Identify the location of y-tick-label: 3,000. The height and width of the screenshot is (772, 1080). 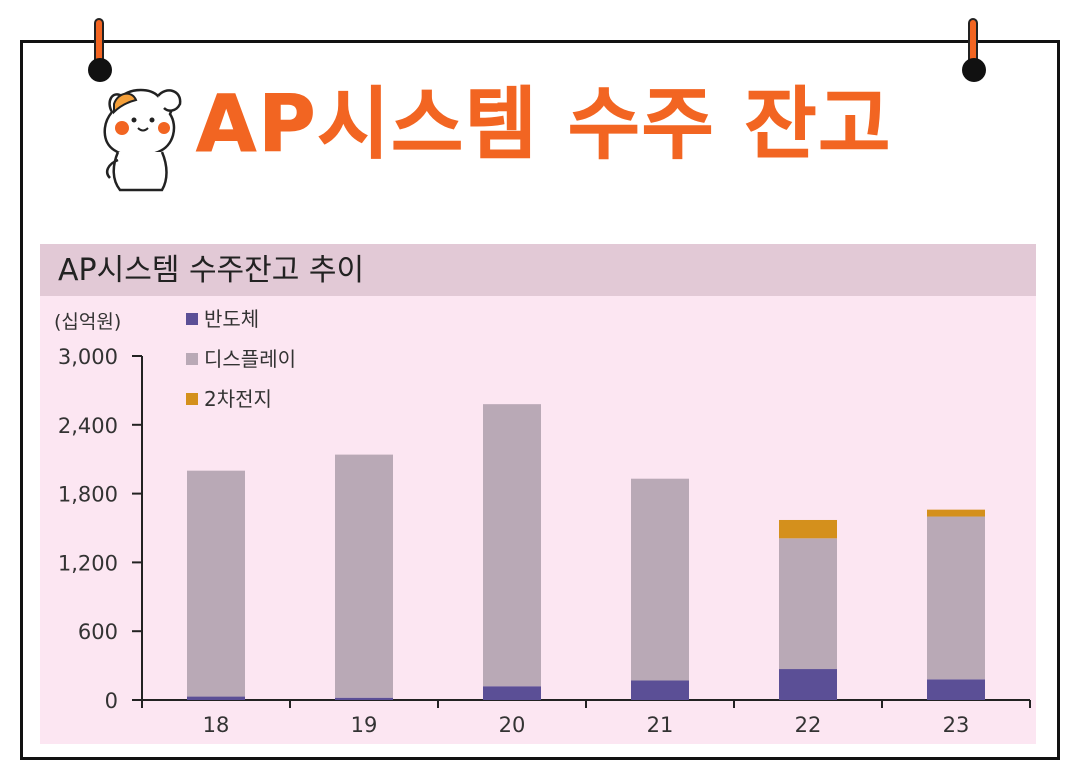
(88, 357).